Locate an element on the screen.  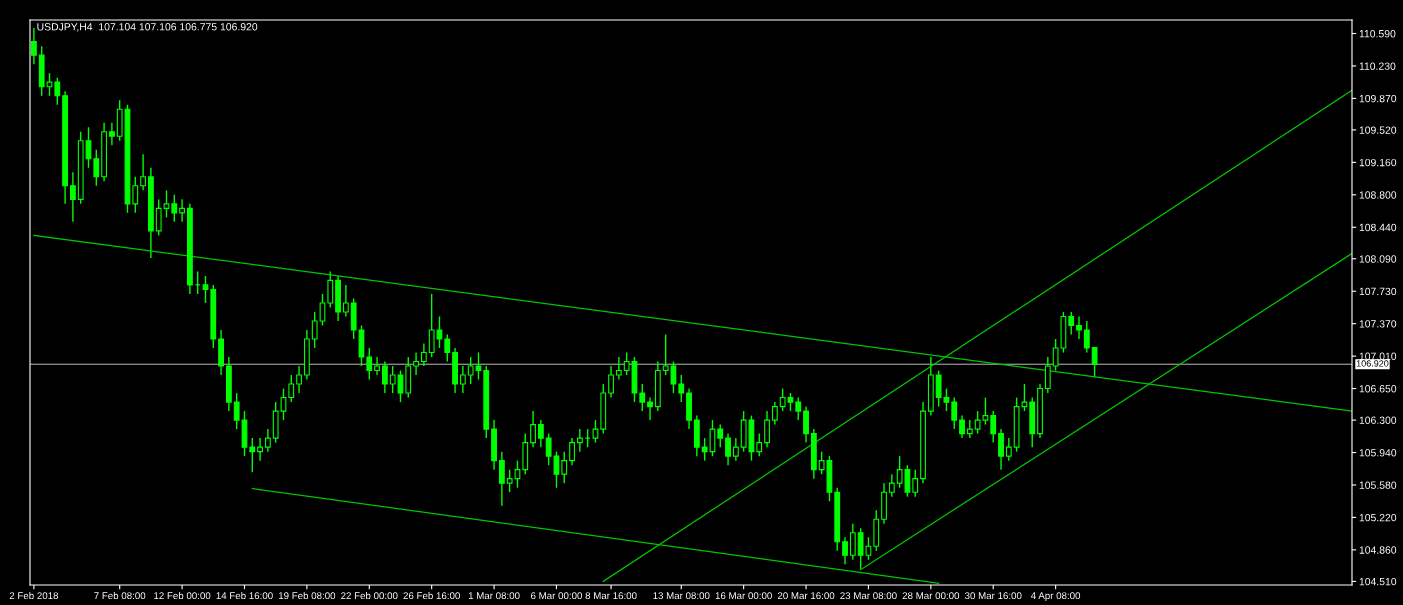
y-tick-label: 104.860 is located at coordinates (1378, 550).